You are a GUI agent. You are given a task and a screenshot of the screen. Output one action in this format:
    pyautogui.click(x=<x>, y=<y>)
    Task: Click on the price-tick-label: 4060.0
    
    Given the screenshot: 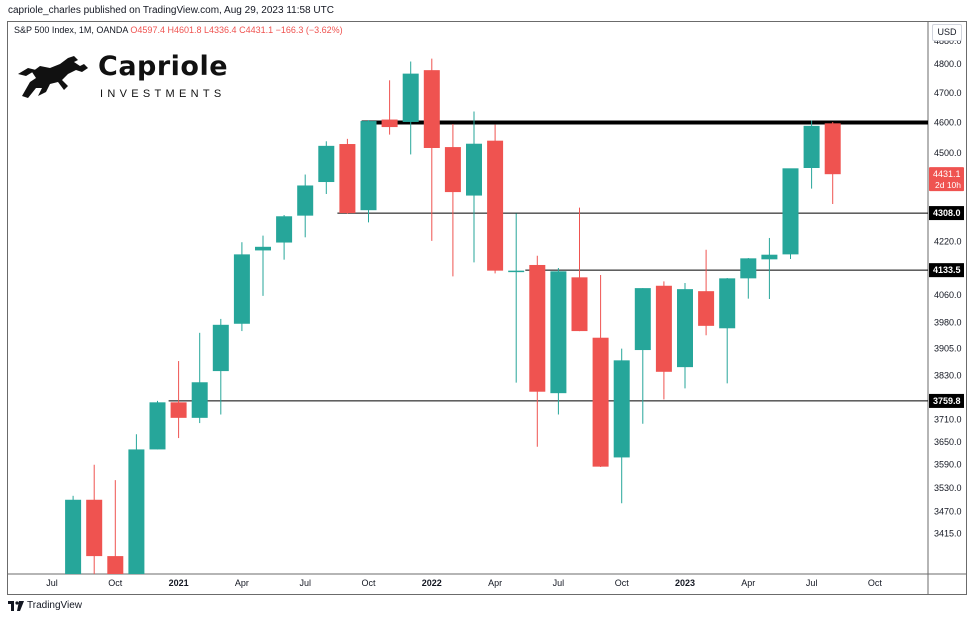 What is the action you would take?
    pyautogui.click(x=948, y=295)
    